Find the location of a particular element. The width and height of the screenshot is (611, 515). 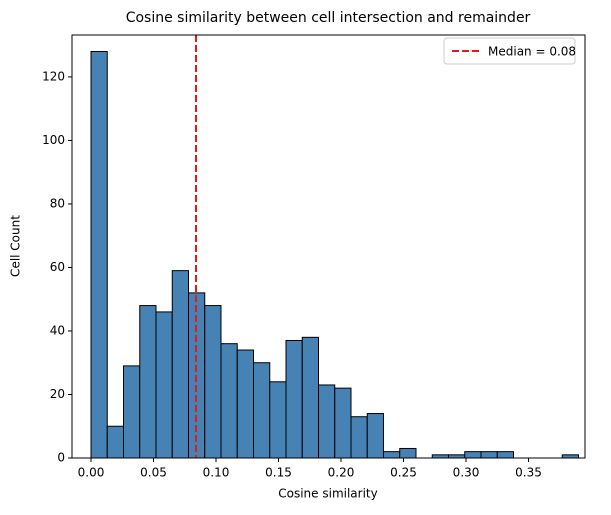

y-tick-label: 120 is located at coordinates (53, 76).